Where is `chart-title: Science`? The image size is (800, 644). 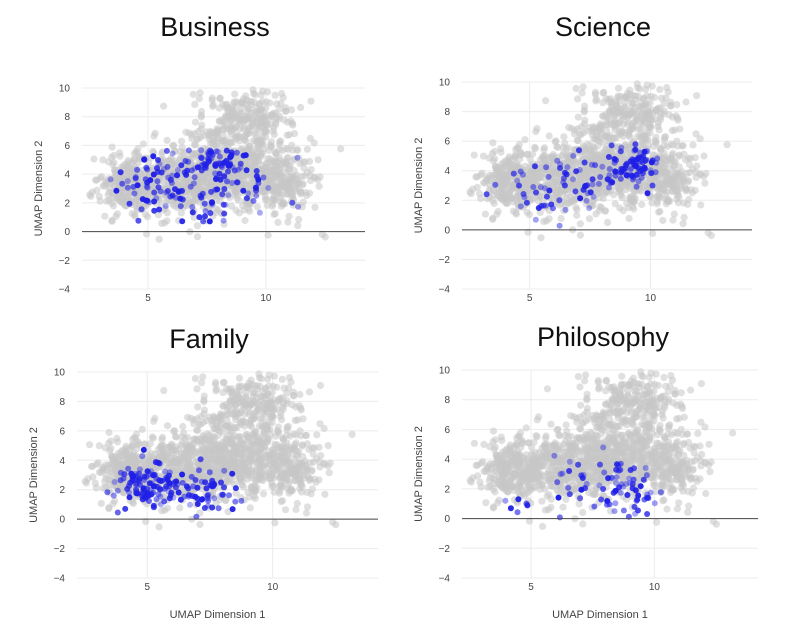
chart-title: Science is located at coordinates (603, 27).